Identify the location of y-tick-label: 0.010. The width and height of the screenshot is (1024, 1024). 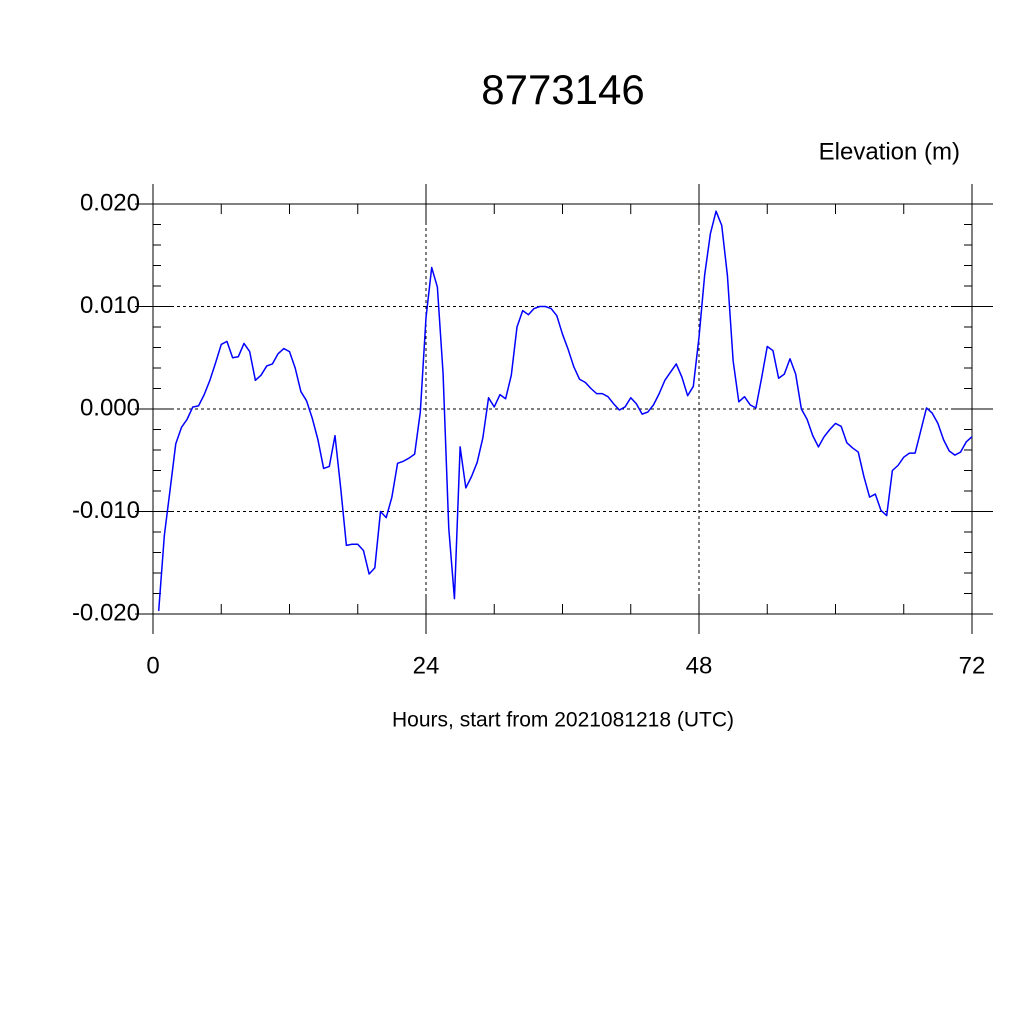
(110, 305).